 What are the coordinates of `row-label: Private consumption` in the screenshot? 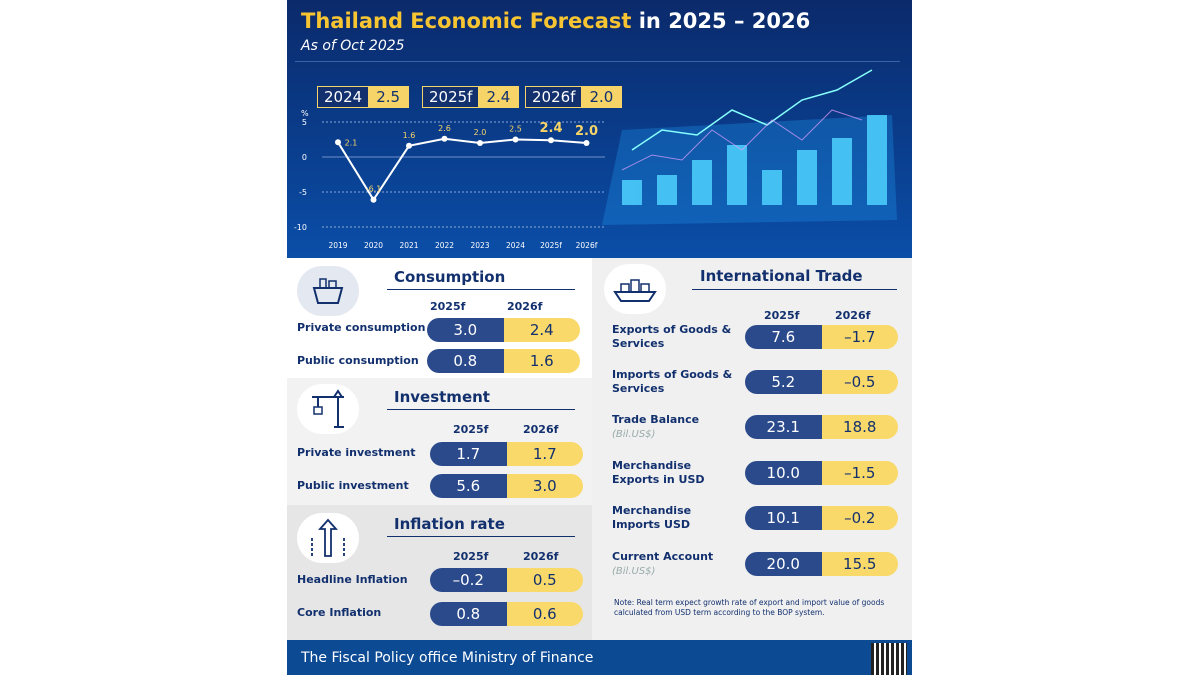 It's located at (361, 327).